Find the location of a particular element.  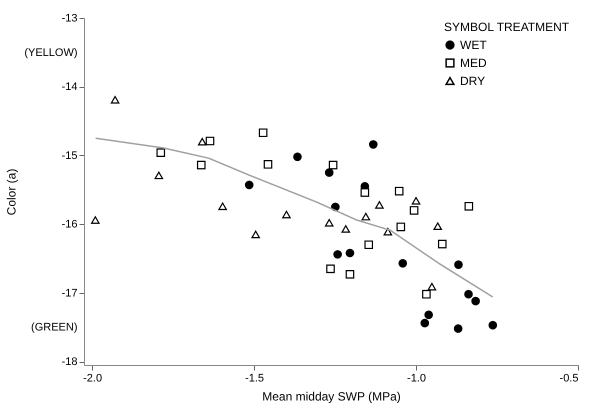

y-axis-title: Color (a) is located at coordinates (11, 192).